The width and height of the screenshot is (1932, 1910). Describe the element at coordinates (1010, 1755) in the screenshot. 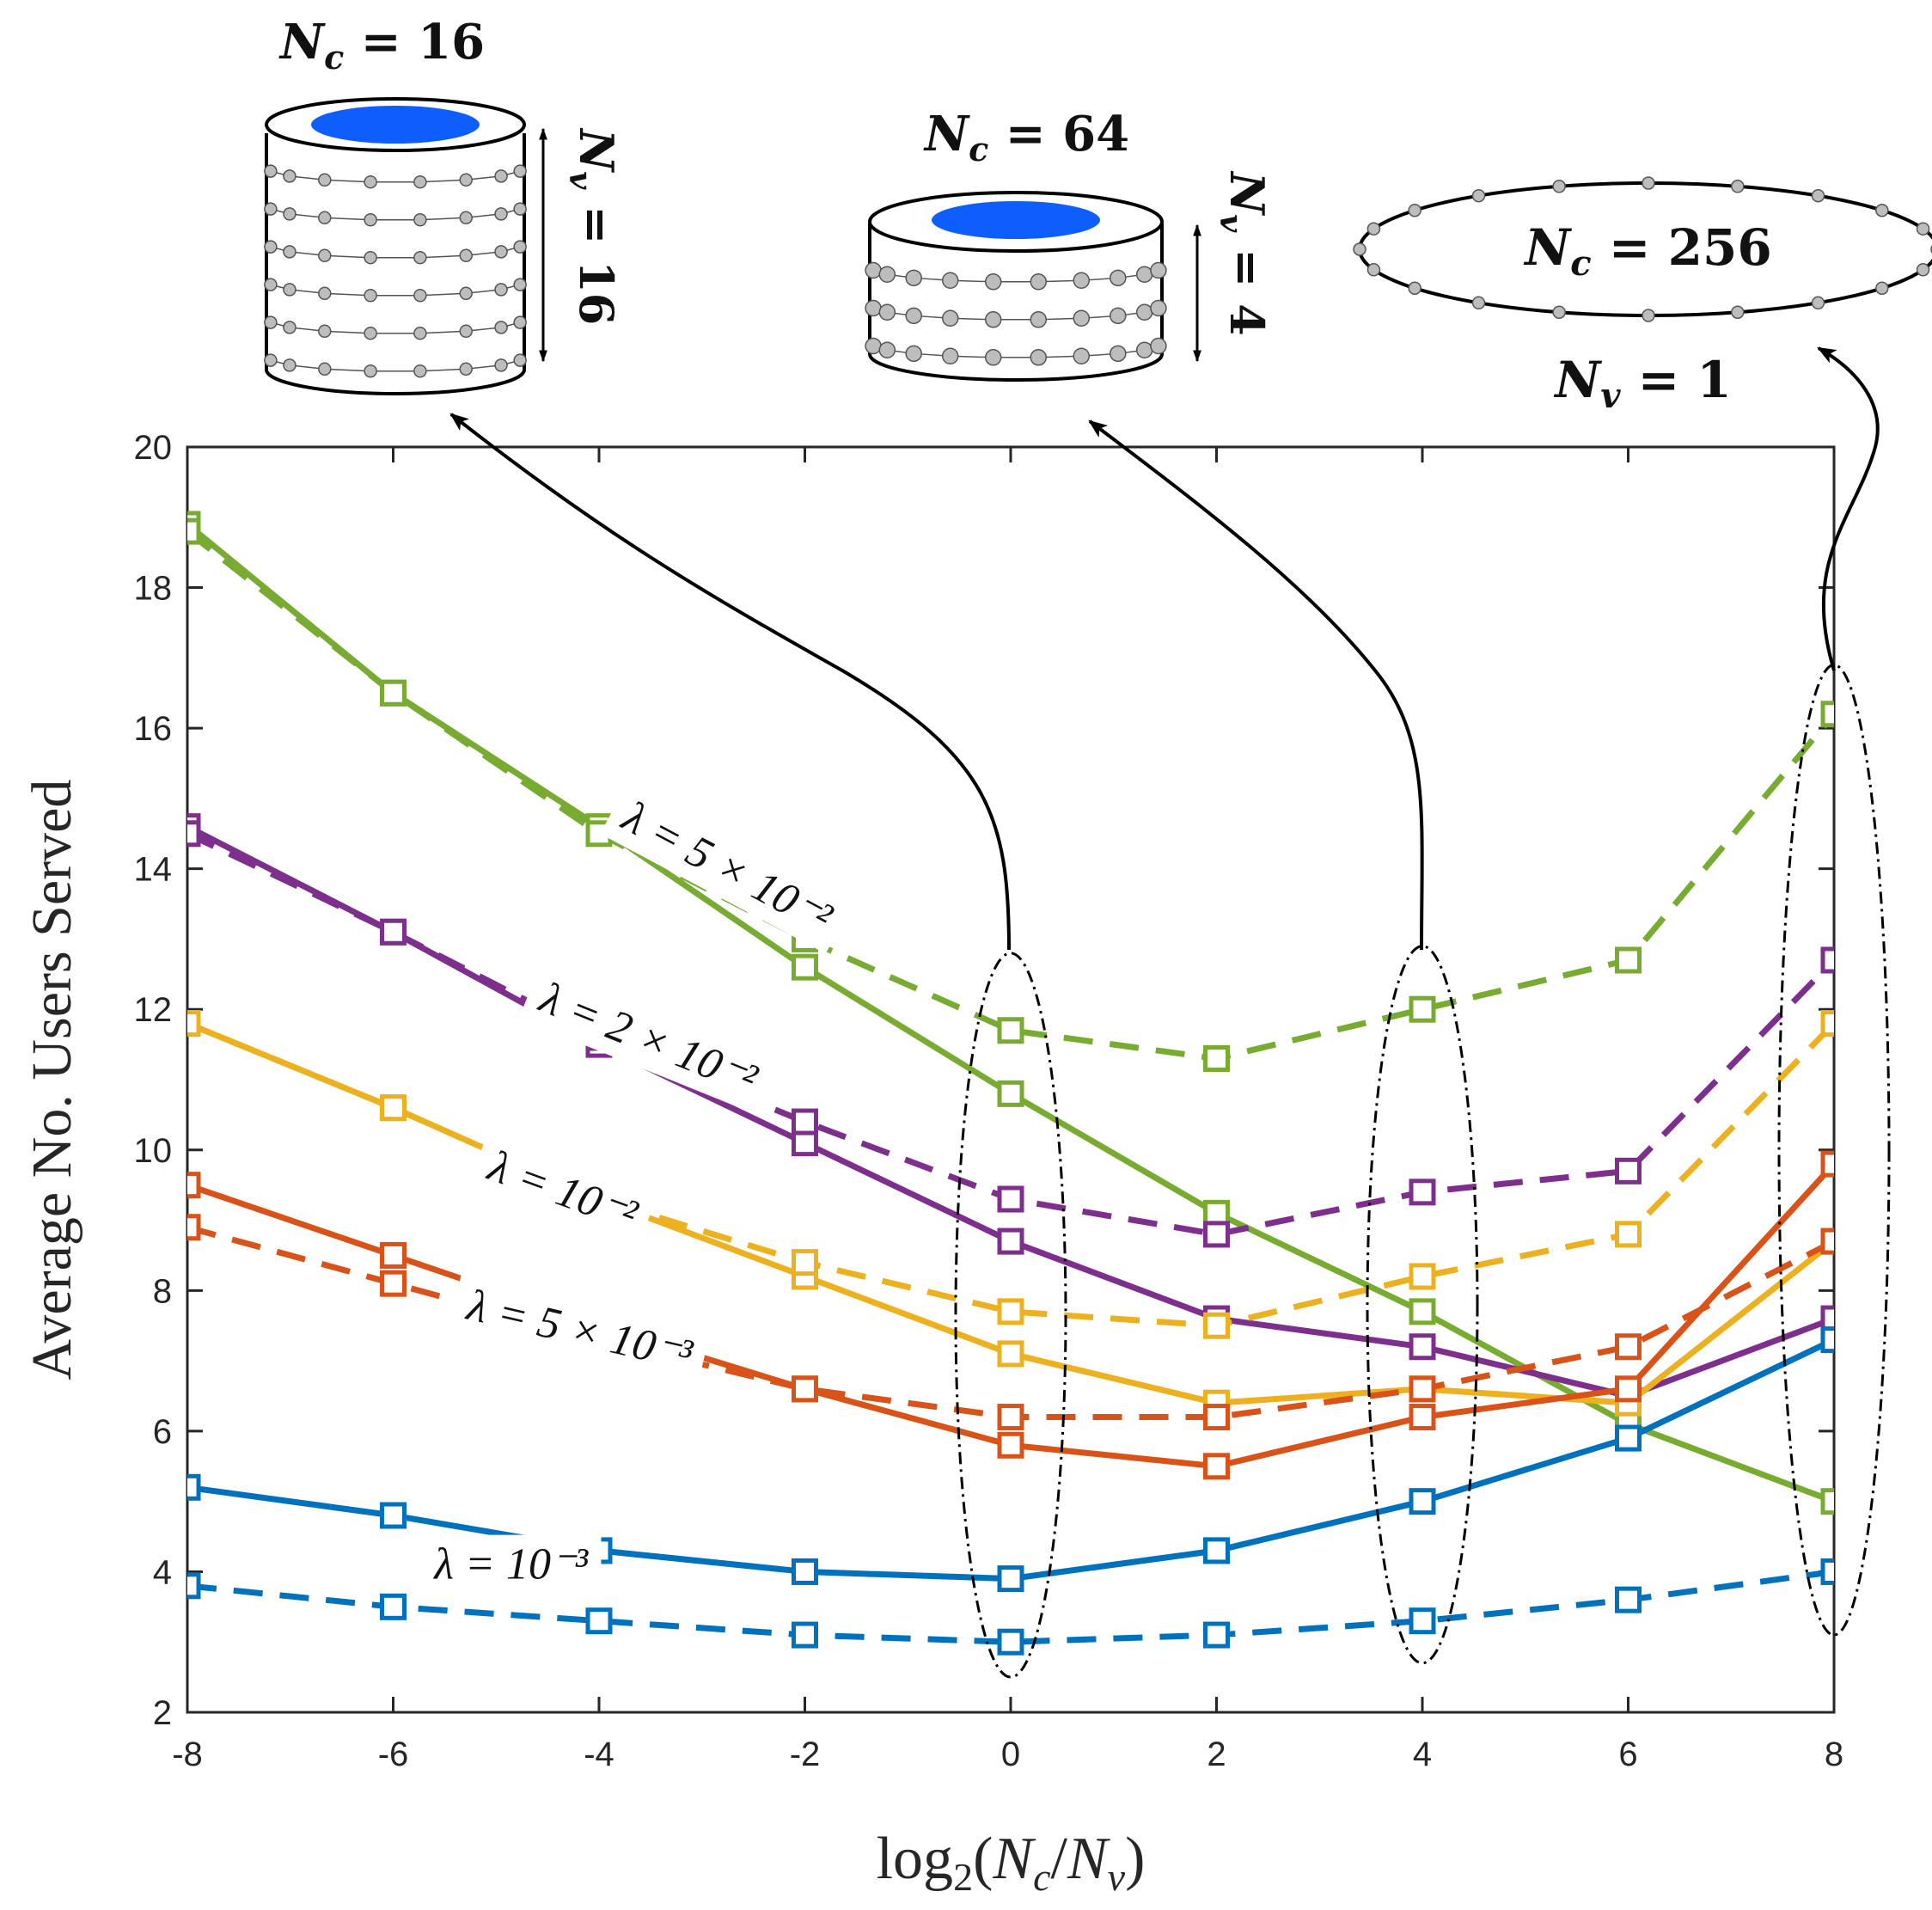

I see `x-tick-label: 0` at that location.